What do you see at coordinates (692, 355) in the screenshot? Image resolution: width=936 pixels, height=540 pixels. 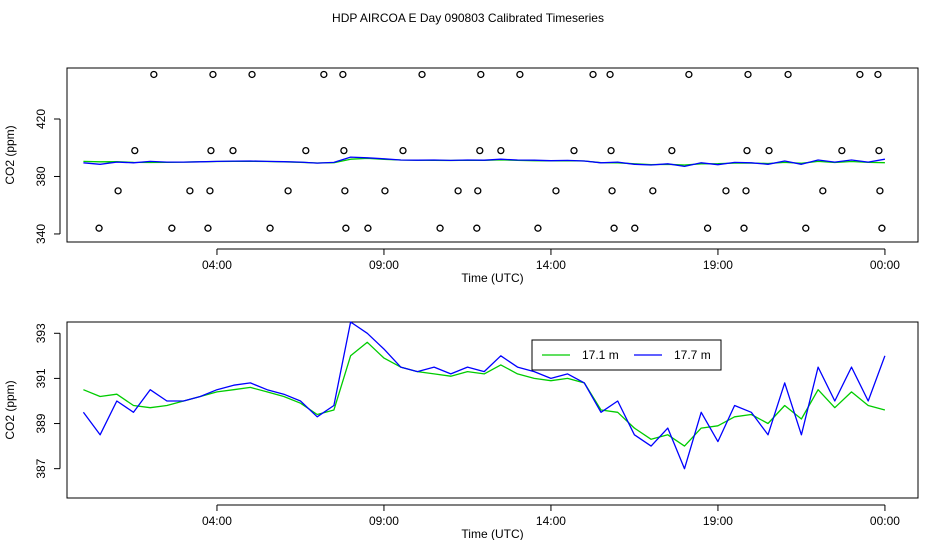 I see `legend-label: 17.7 m` at bounding box center [692, 355].